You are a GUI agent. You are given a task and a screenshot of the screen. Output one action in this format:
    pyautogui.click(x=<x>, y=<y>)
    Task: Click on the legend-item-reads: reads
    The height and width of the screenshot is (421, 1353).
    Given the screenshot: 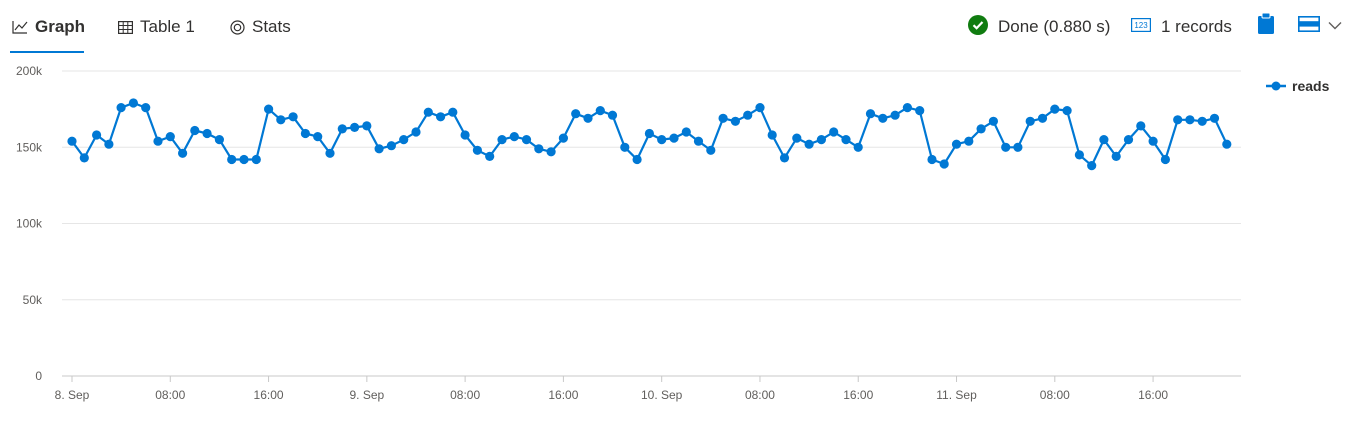 What is the action you would take?
    pyautogui.click(x=1297, y=86)
    